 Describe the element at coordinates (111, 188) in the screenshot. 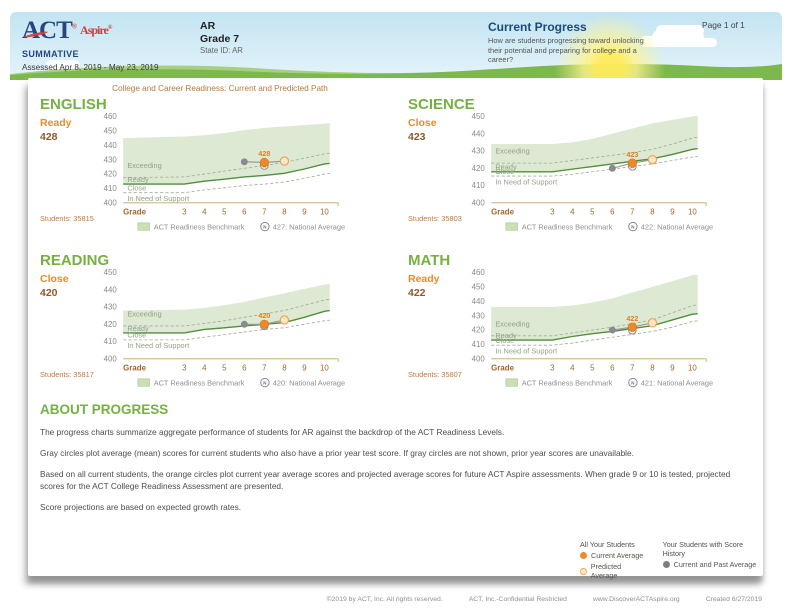

I see `y-axis-tick: 410` at that location.